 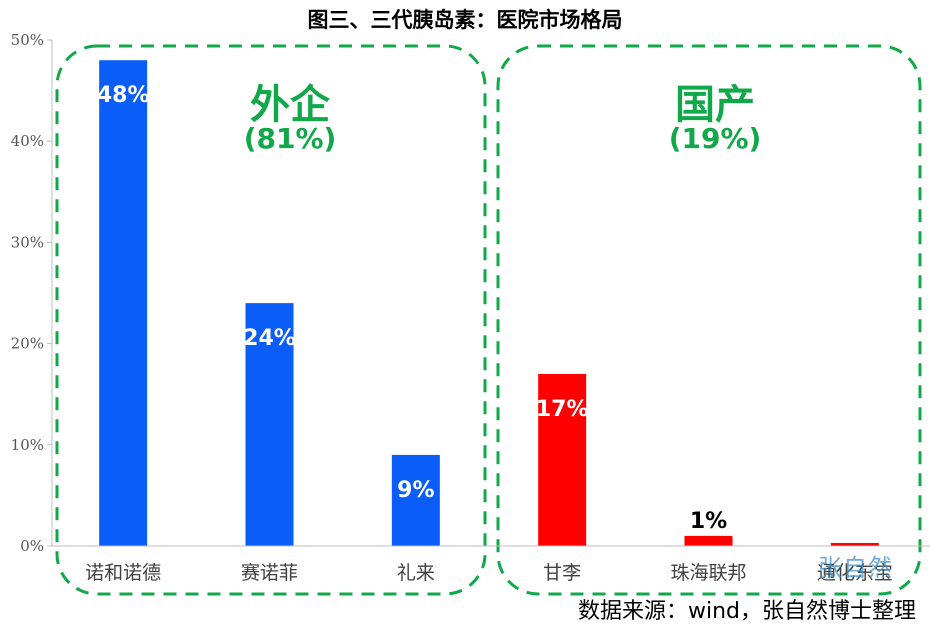 I want to click on y-tick-label: 50%, so click(x=27, y=40).